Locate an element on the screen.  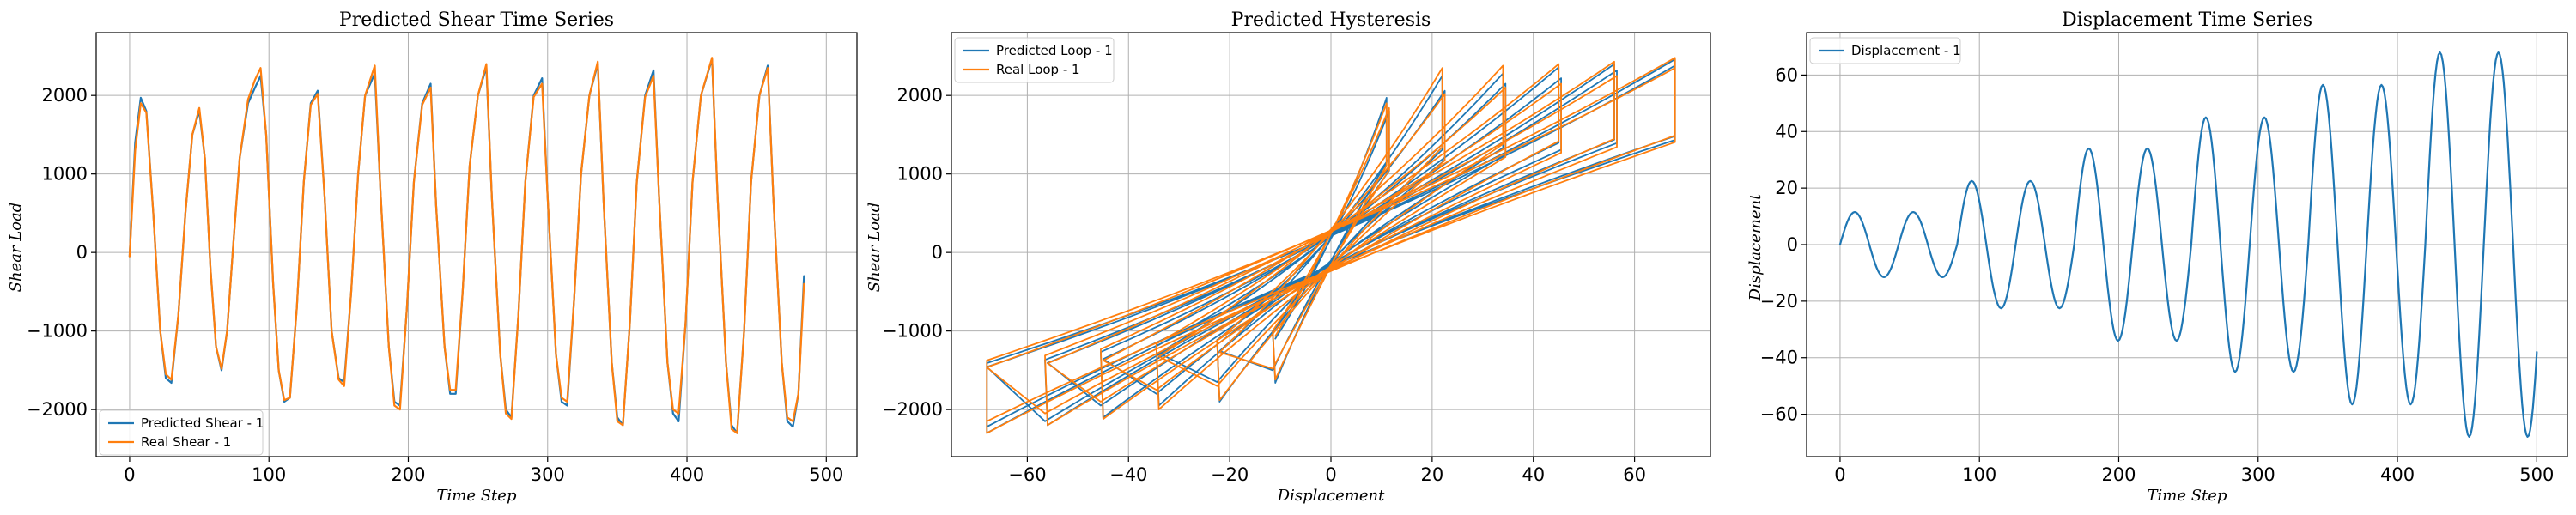
chart-title: Displacement Time Series is located at coordinates (2187, 20).